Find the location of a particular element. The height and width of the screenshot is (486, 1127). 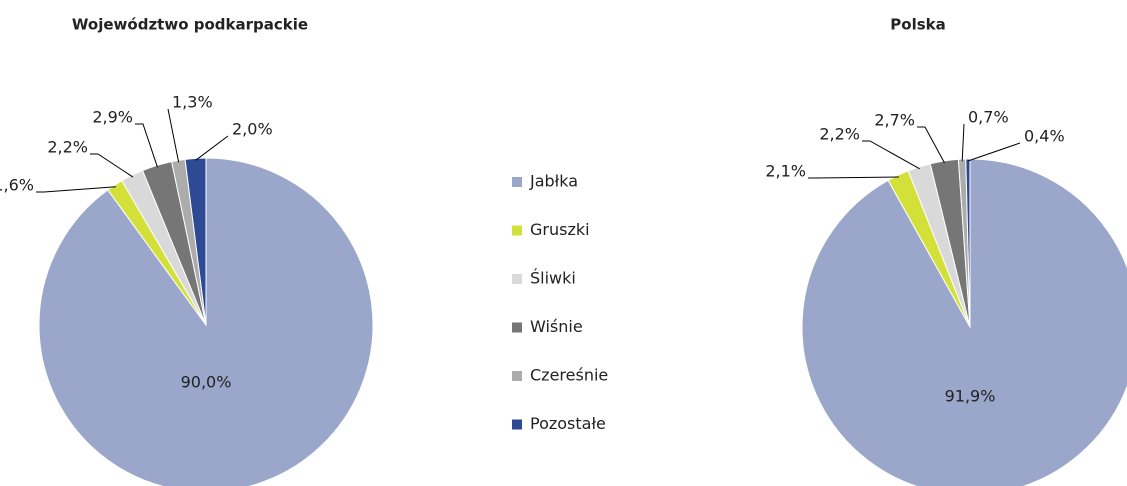

data-label: 2,9% is located at coordinates (112, 117).